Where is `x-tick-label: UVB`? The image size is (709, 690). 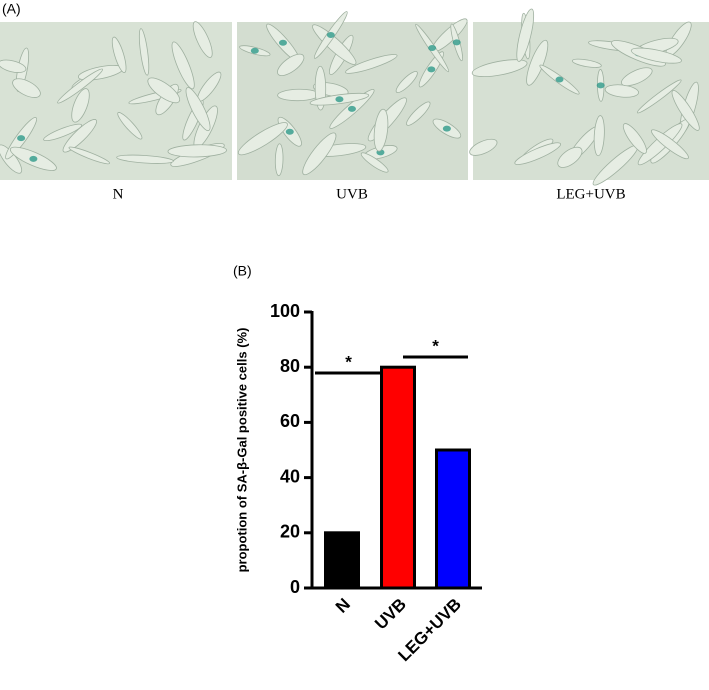
x-tick-label: UVB is located at coordinates (390, 614).